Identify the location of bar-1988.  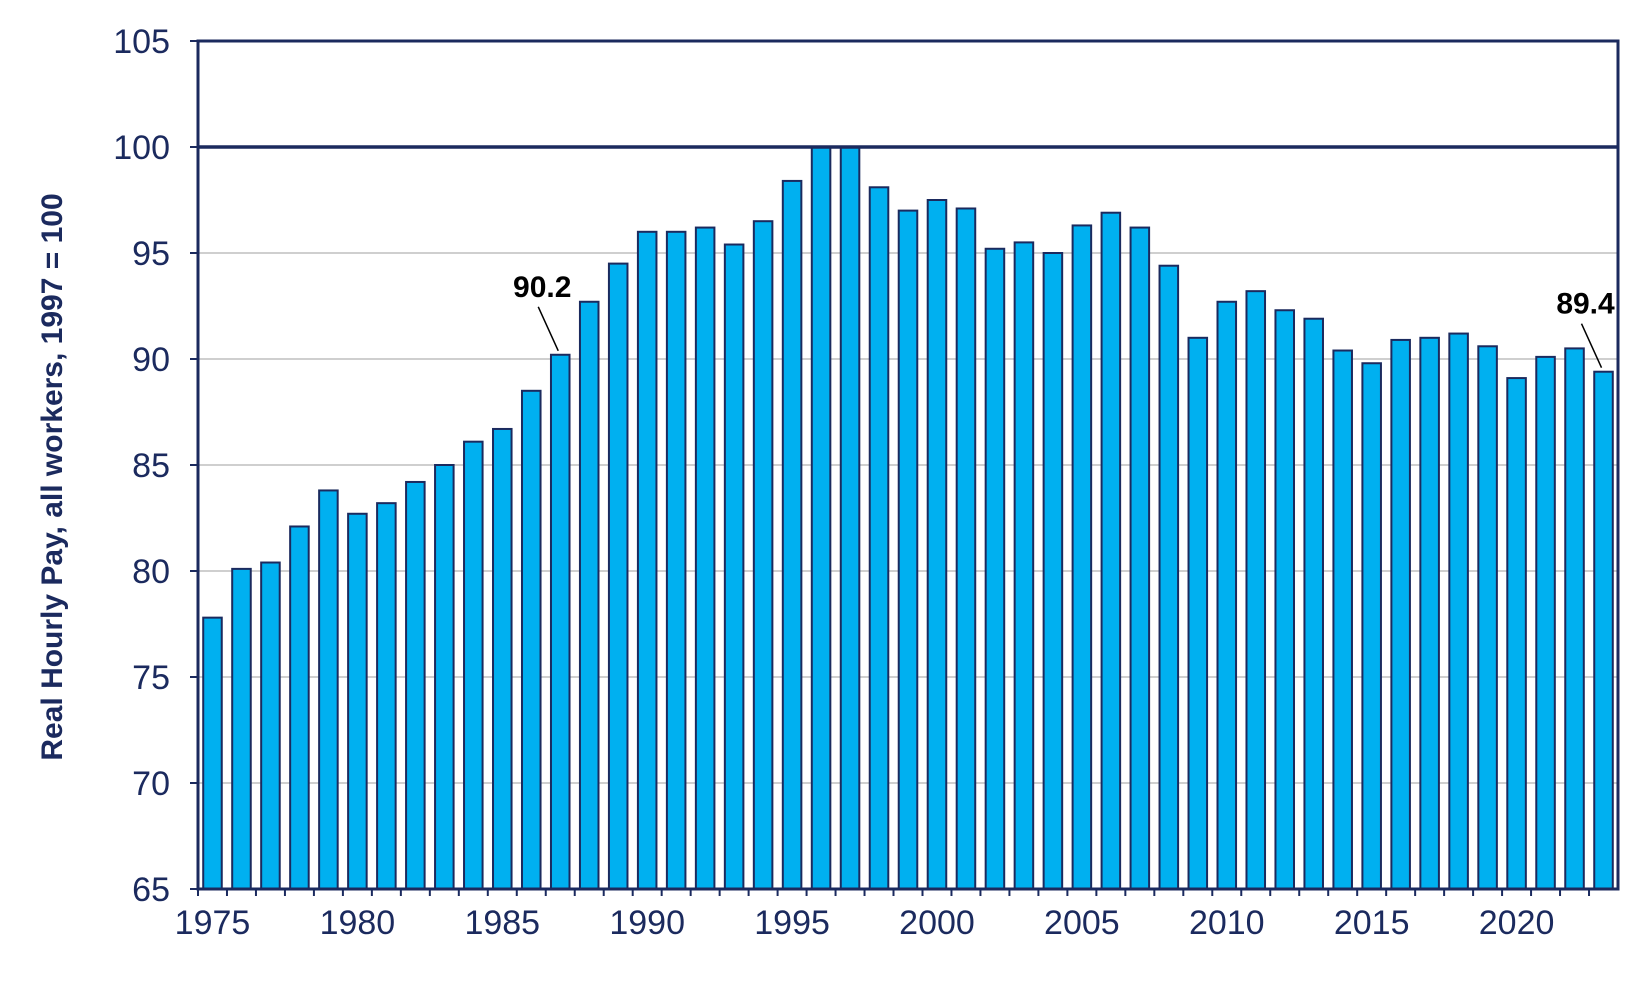
(589, 595).